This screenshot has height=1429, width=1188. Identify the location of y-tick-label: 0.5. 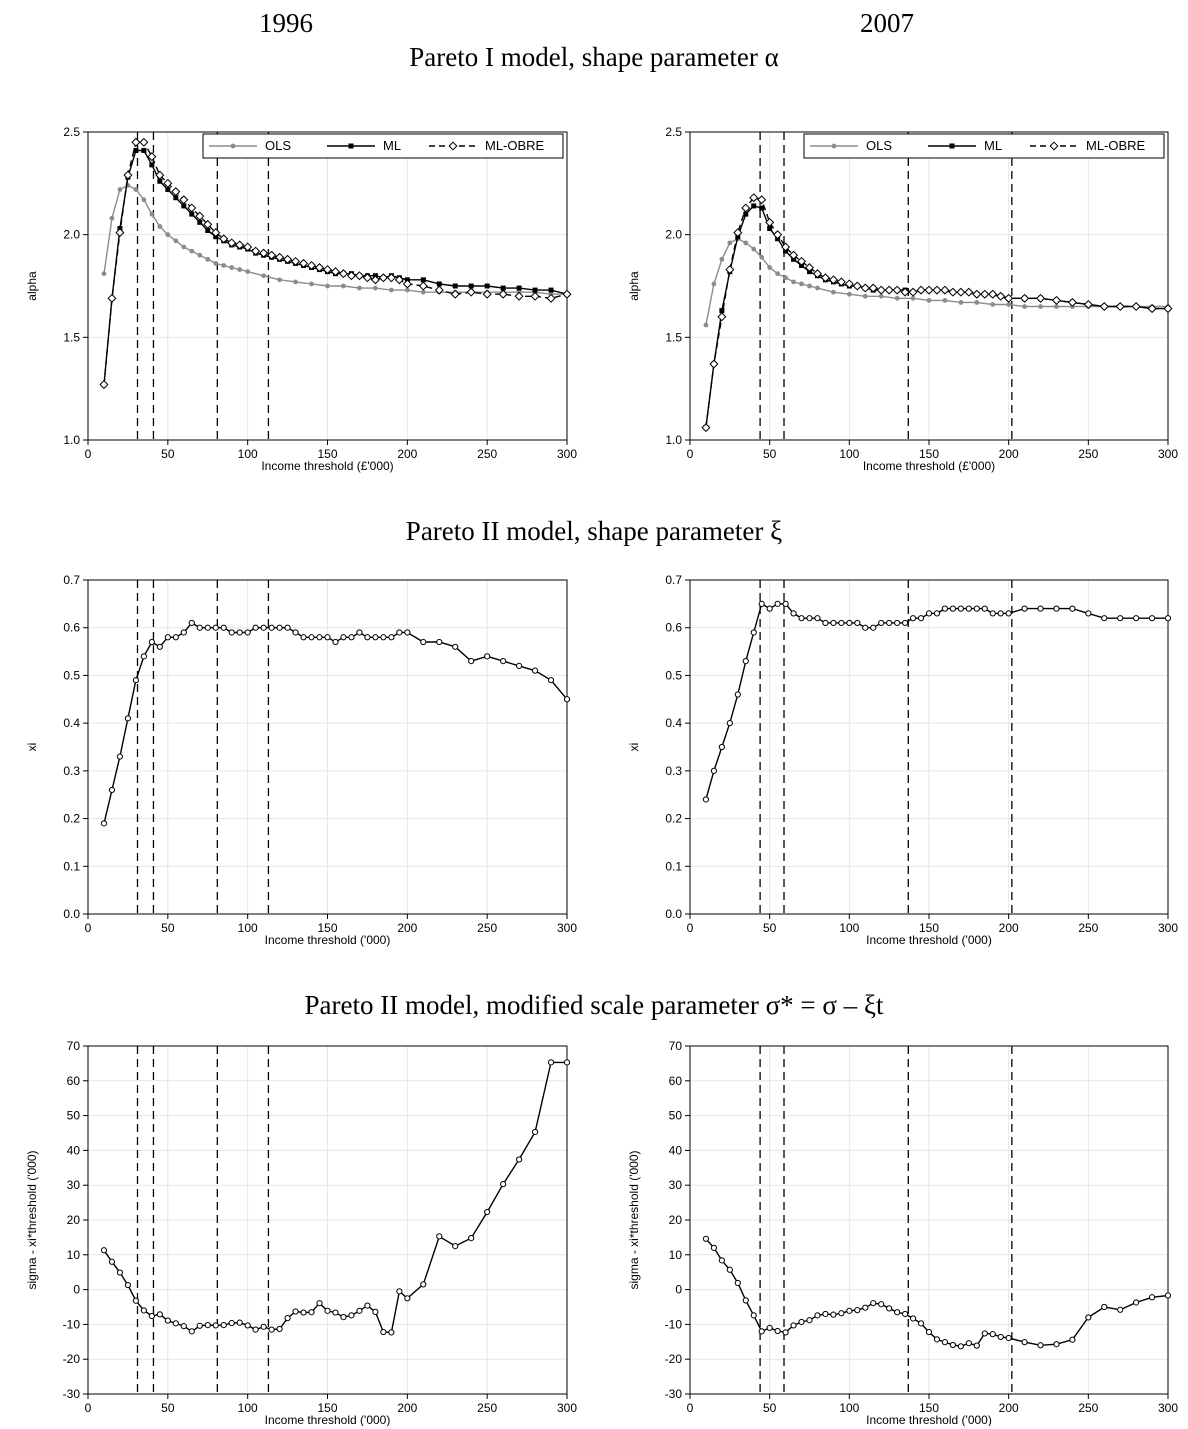
(71, 675).